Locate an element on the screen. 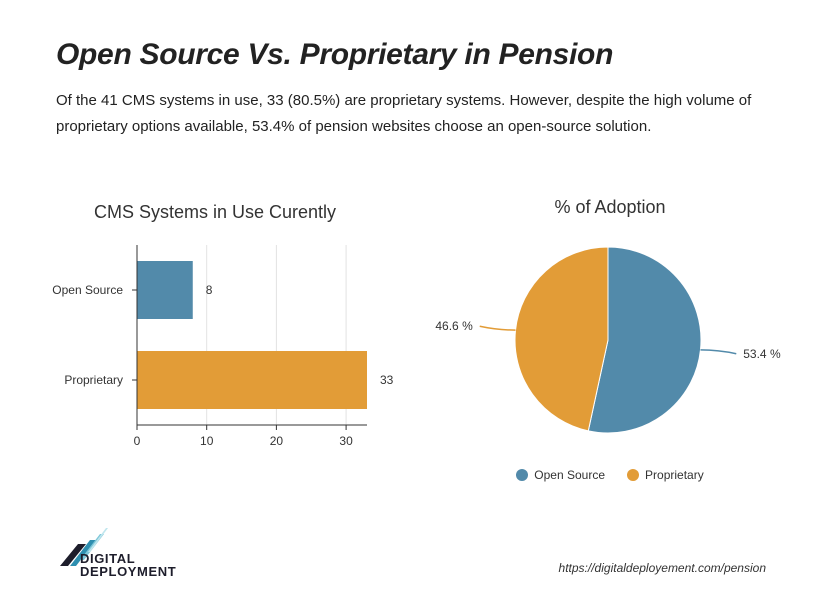 This screenshot has height=610, width=816. bar-chart-title: CMS Systems in Use Curently is located at coordinates (215, 212).